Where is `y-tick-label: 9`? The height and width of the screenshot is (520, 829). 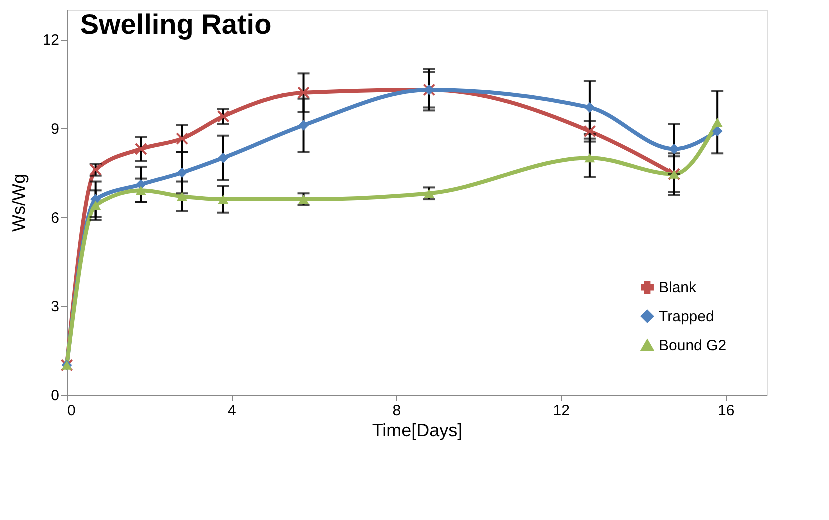
y-tick-label: 9 is located at coordinates (55, 129).